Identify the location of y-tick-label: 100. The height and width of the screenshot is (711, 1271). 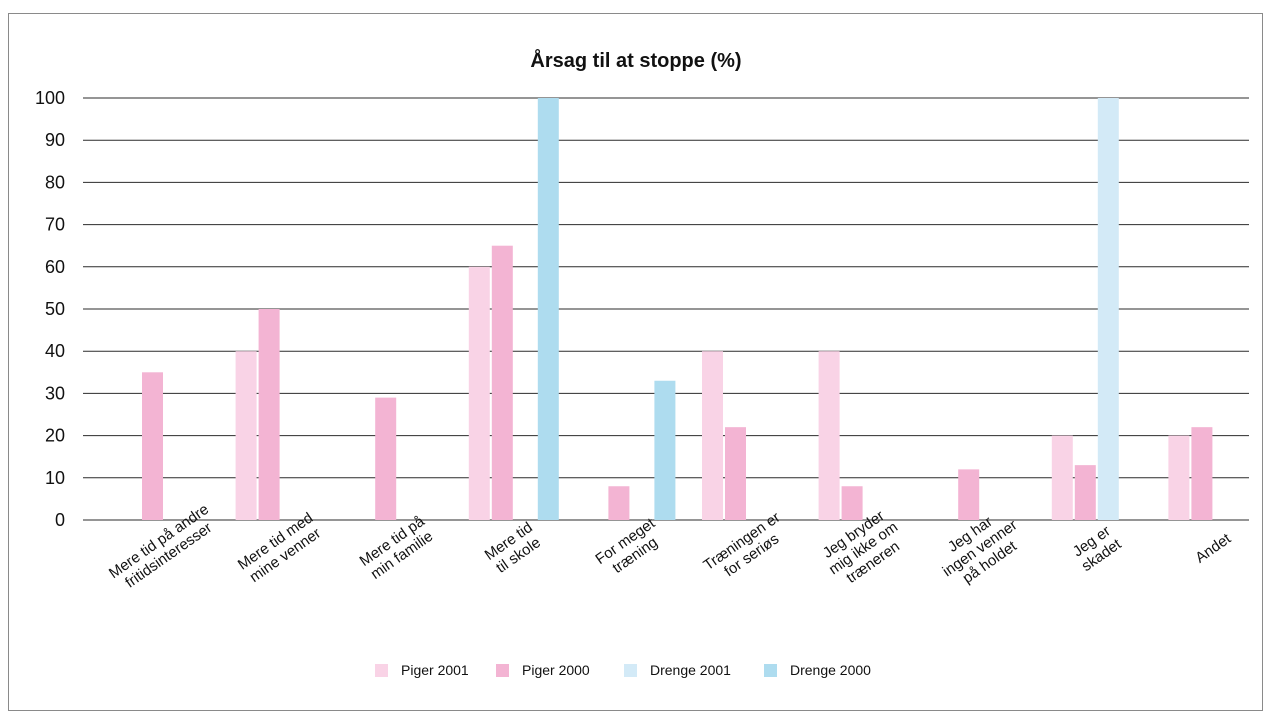
(50, 98).